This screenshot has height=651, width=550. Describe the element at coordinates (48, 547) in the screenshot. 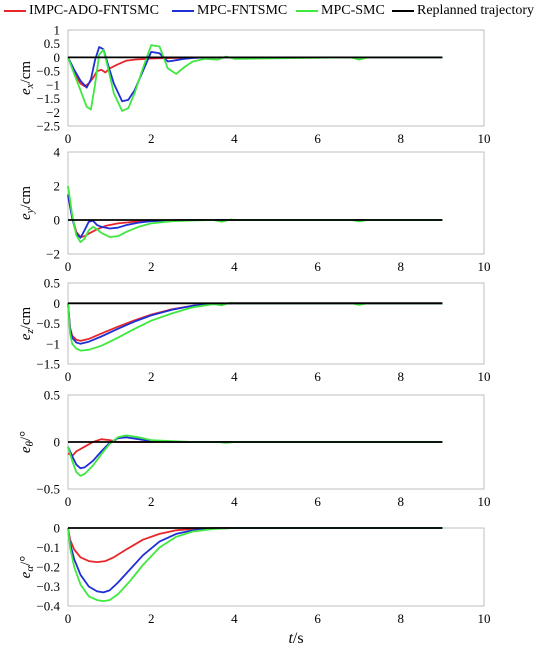

I see `y-tick-label: −0.1` at that location.